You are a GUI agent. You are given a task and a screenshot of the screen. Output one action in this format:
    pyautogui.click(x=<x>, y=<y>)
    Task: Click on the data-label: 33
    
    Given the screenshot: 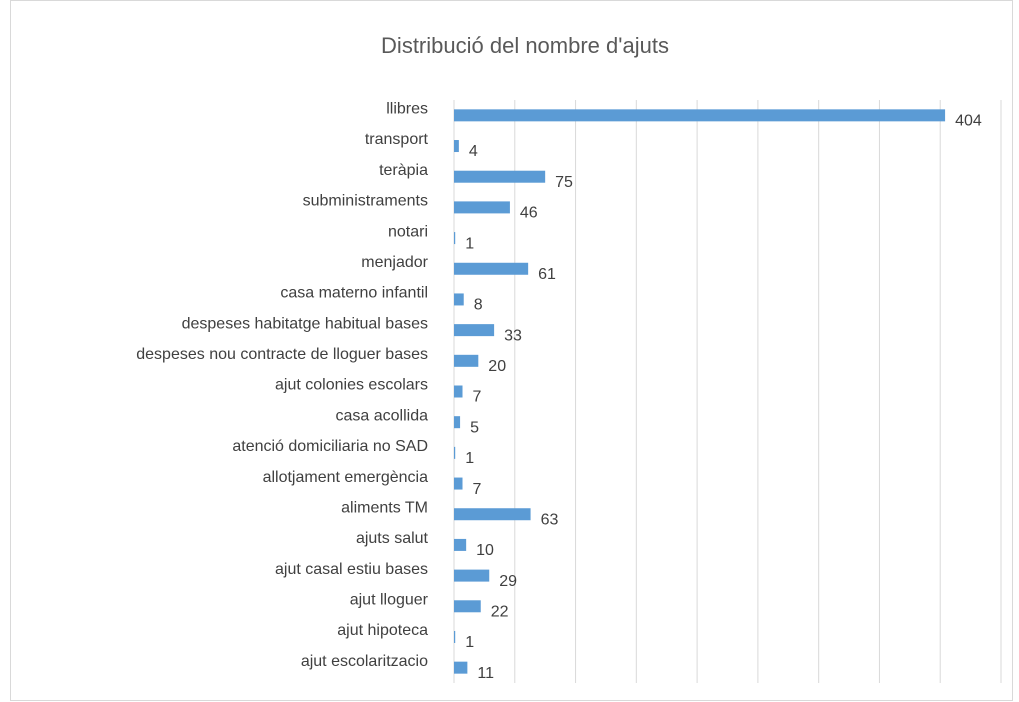 What is the action you would take?
    pyautogui.click(x=513, y=335)
    